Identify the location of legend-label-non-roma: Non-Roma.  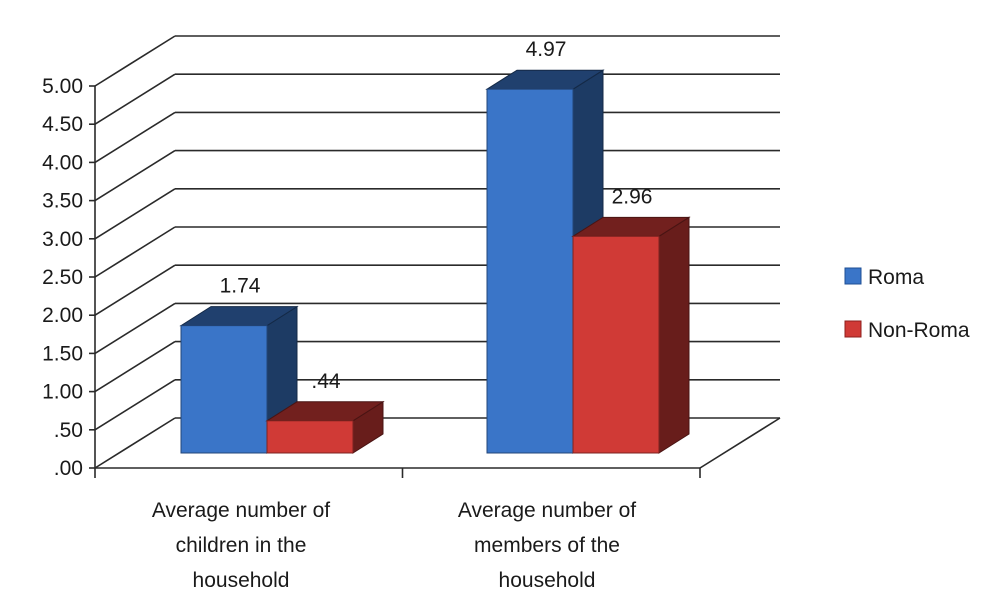
(919, 330).